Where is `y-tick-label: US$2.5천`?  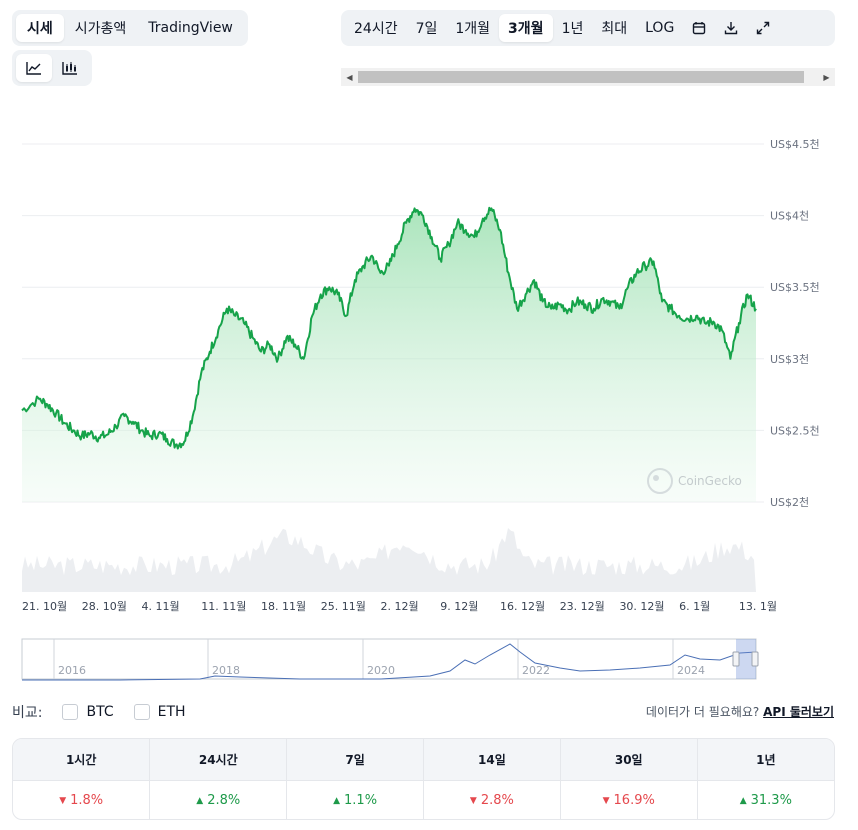 y-tick-label: US$2.5천 is located at coordinates (795, 430).